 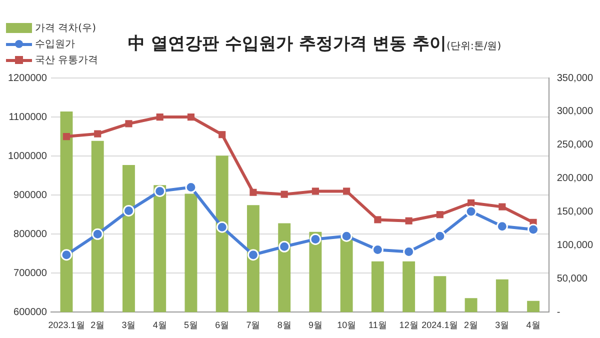 I want to click on y-tick-label: 900000, so click(x=31, y=195).